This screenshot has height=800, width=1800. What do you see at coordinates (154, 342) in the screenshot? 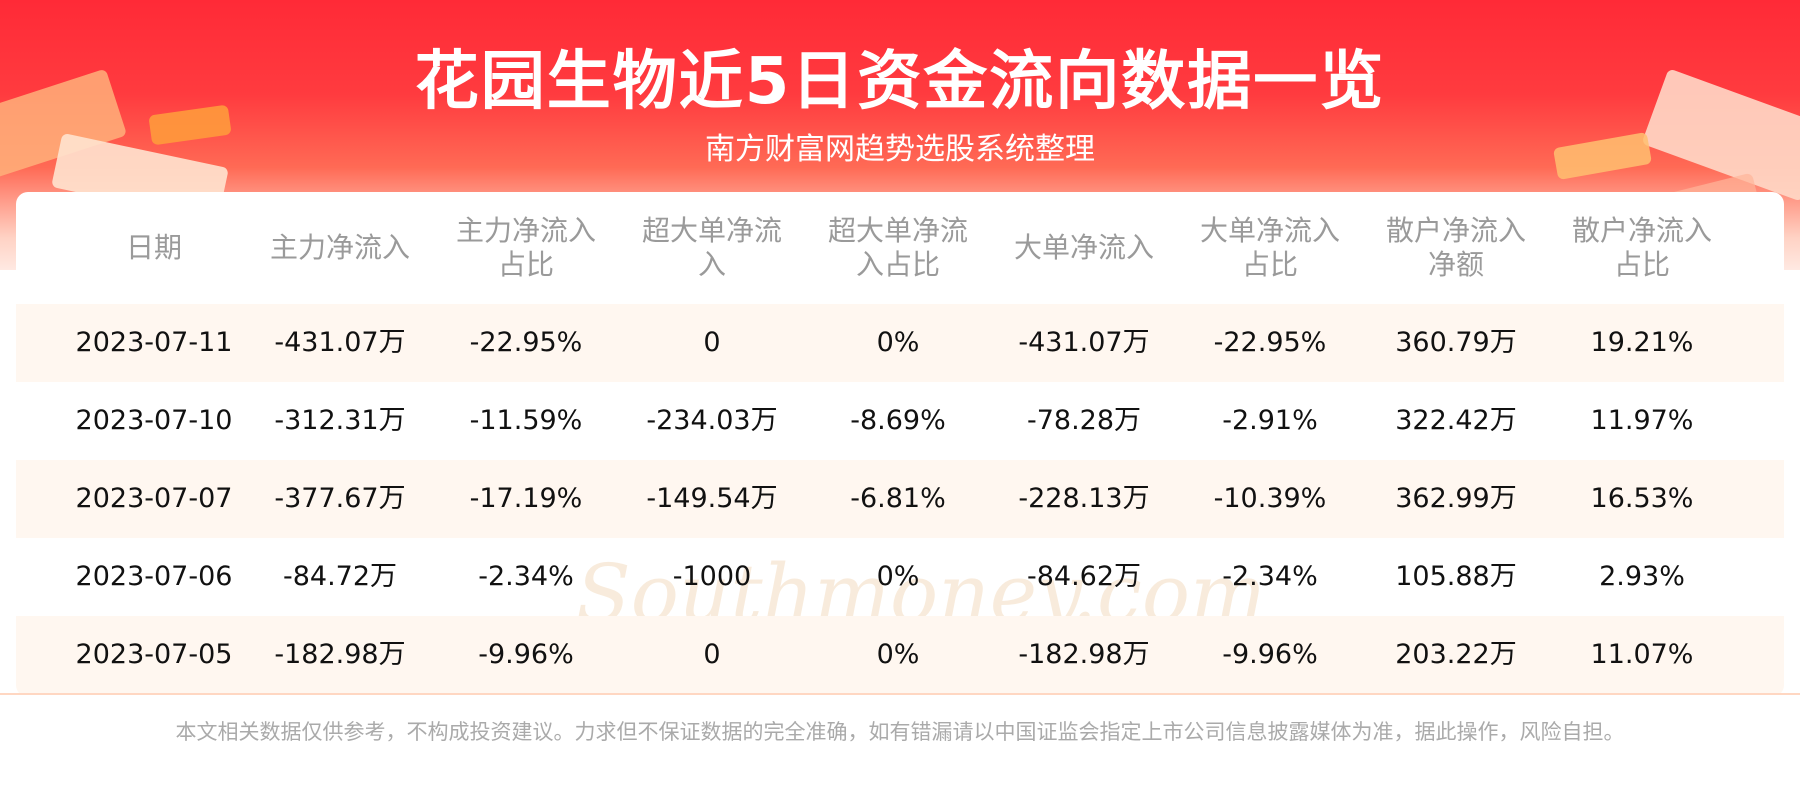
I see `date-cell: 2023-07-11` at bounding box center [154, 342].